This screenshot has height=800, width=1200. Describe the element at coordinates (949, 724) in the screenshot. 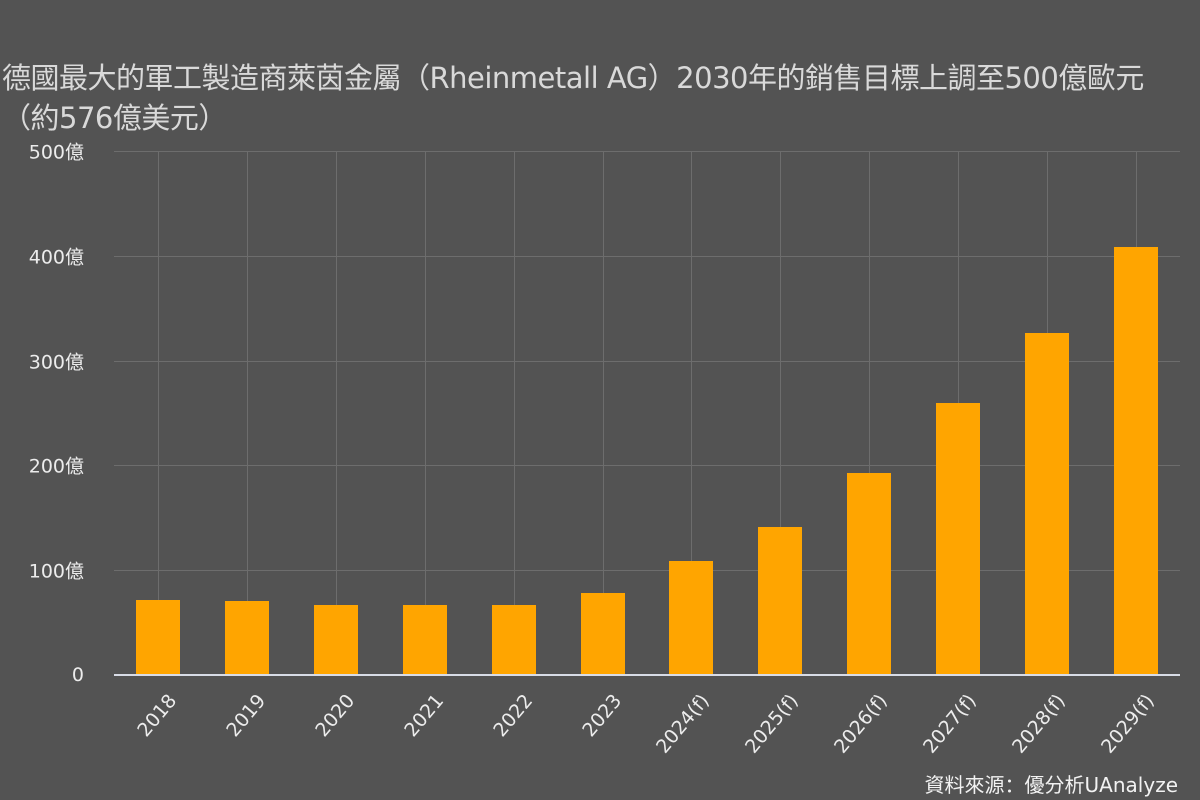

I see `x-axis-tick-label: 2027(f)` at that location.